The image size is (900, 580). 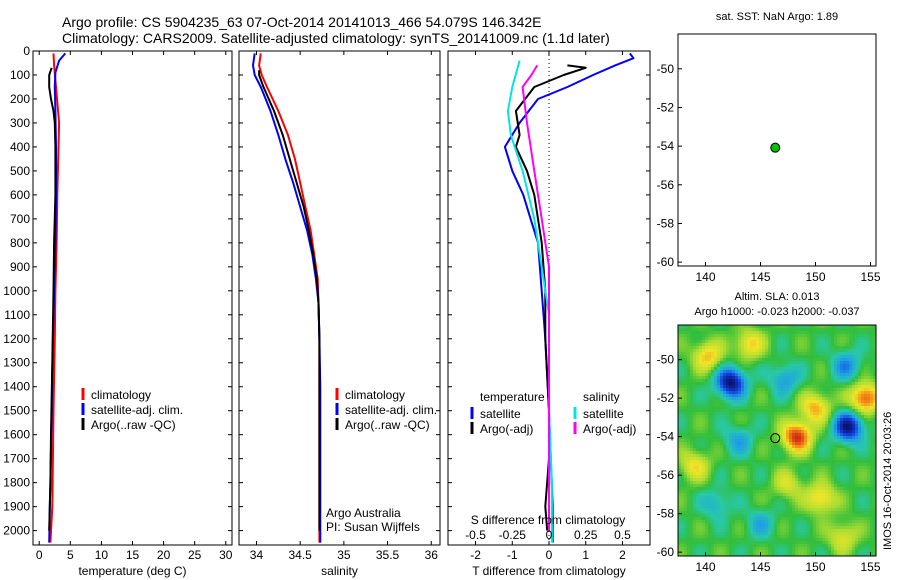 What do you see at coordinates (500, 414) in the screenshot?
I see `legend-label: satellite` at bounding box center [500, 414].